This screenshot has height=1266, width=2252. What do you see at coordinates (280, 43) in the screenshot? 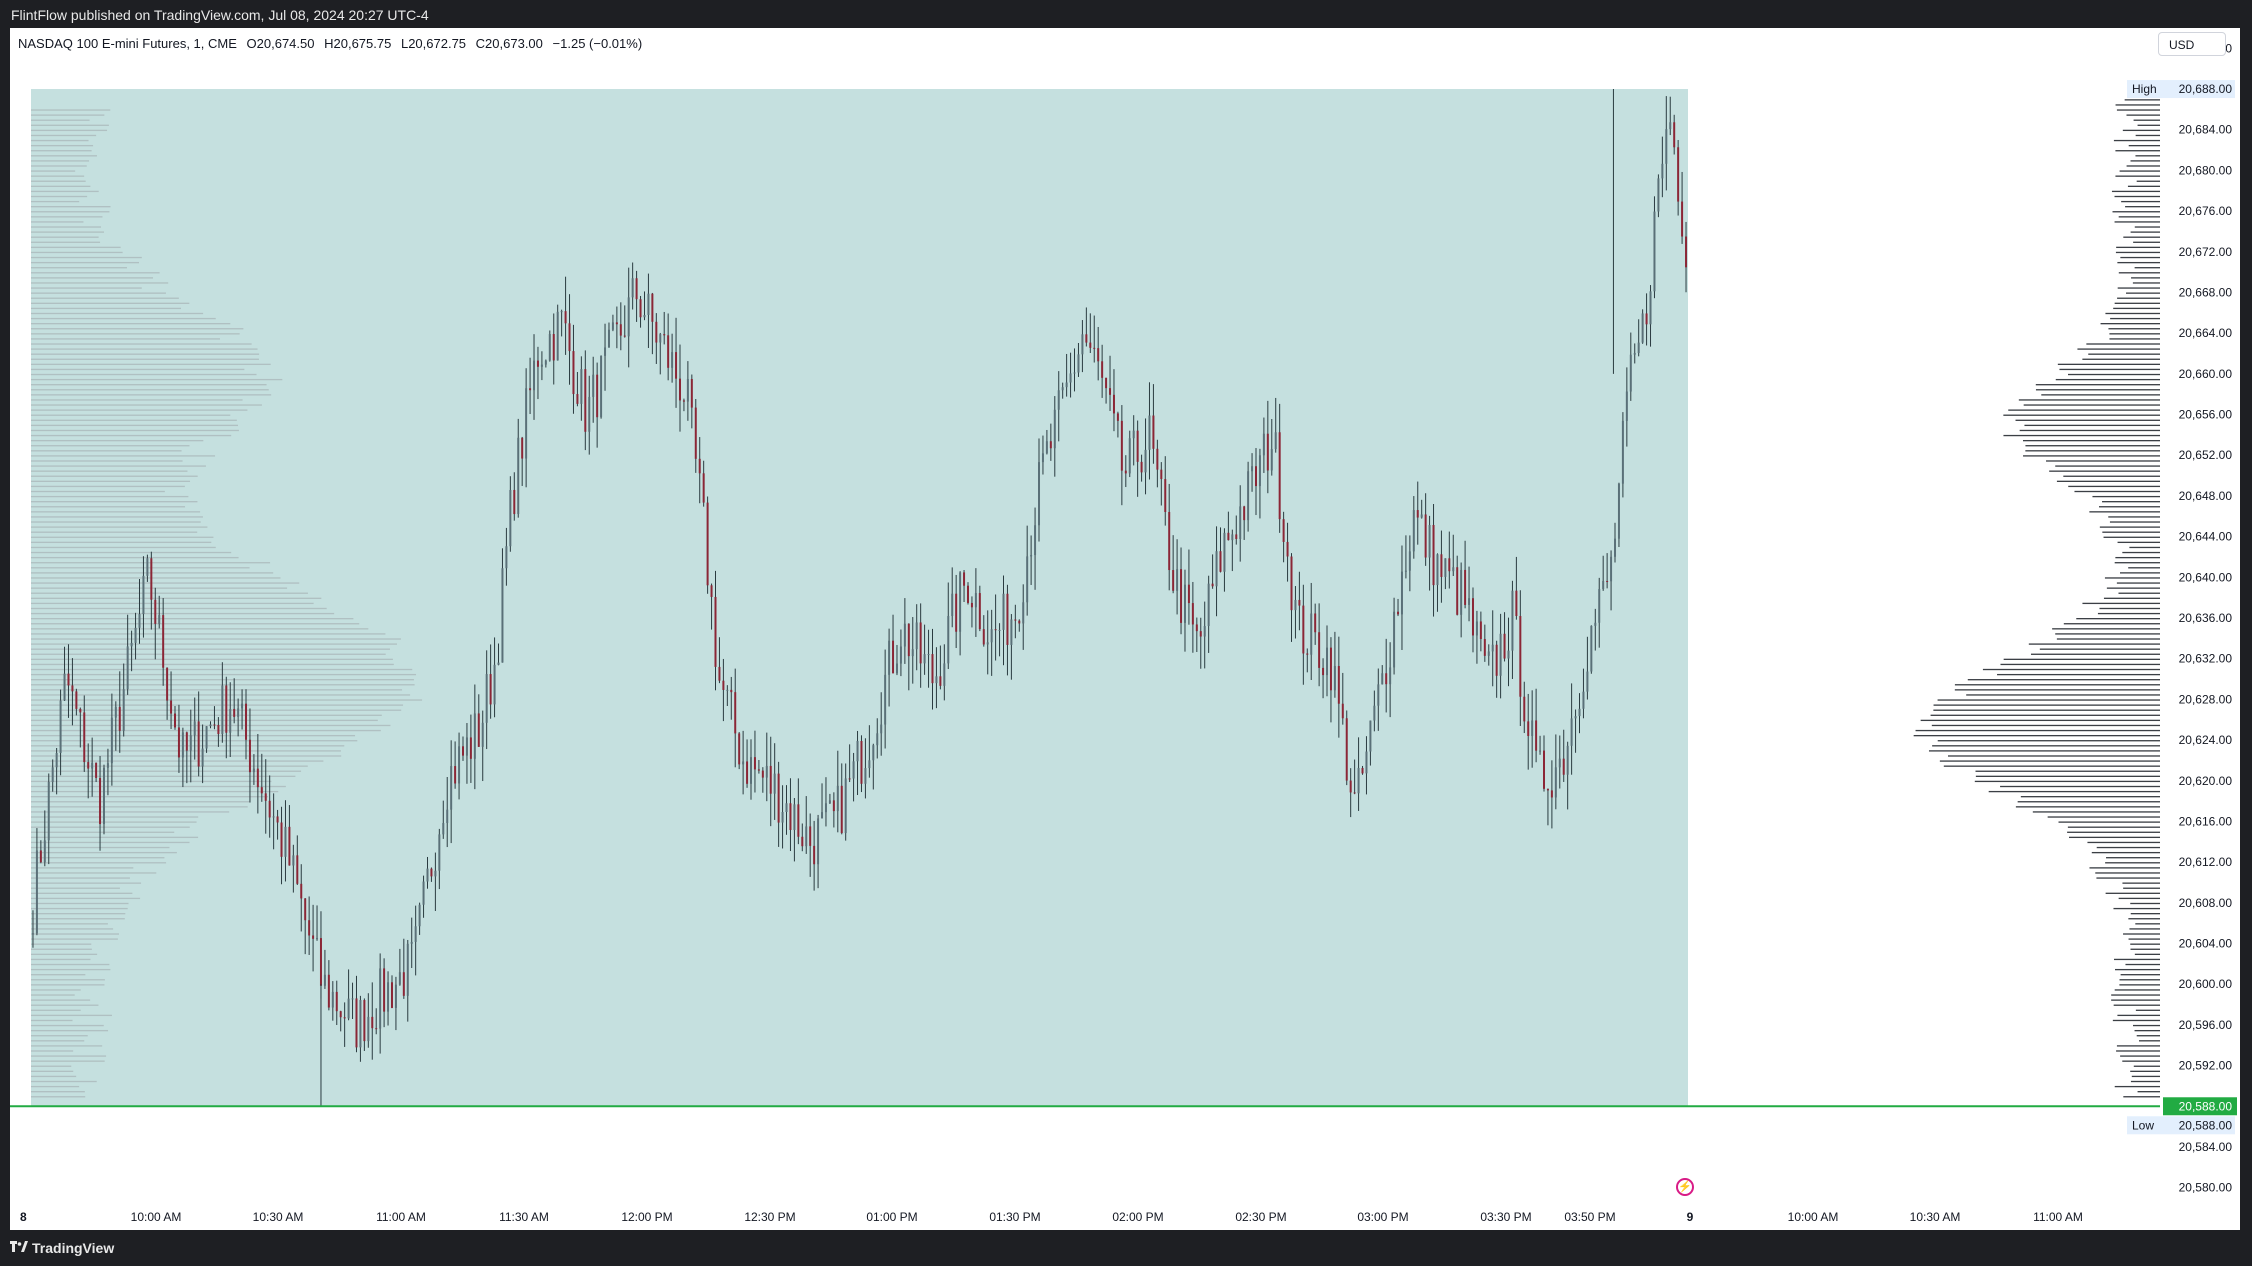
I see `legend-open: O20,674.50` at bounding box center [280, 43].